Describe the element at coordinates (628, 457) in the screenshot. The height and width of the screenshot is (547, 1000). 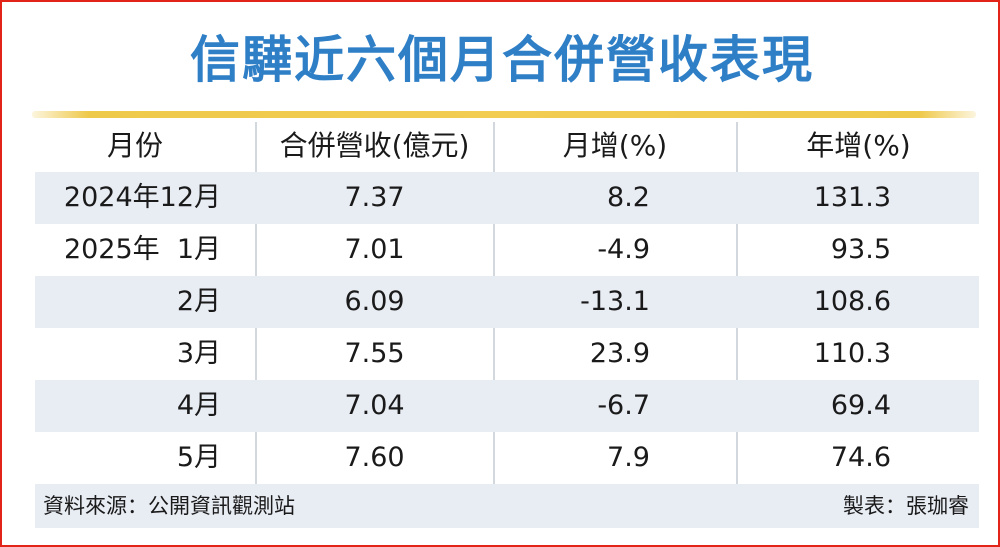
I see `cell-mom: 7.9` at that location.